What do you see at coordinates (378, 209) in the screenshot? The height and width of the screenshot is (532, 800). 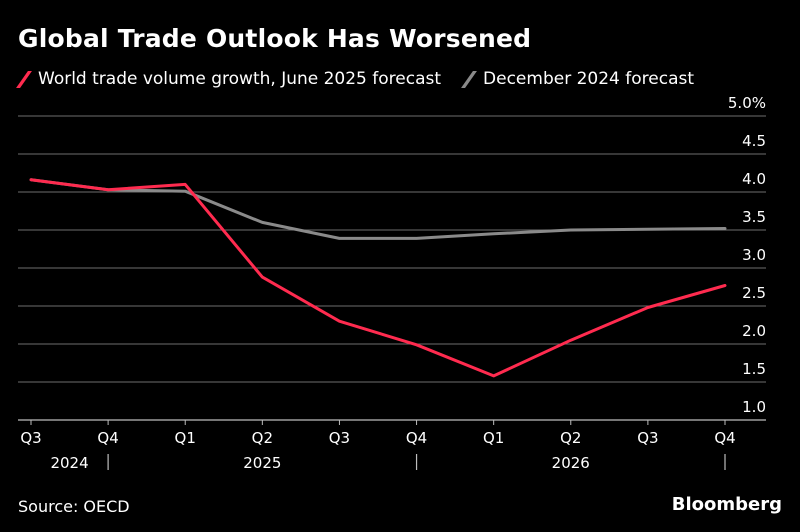 I see `series-line-december-2024` at bounding box center [378, 209].